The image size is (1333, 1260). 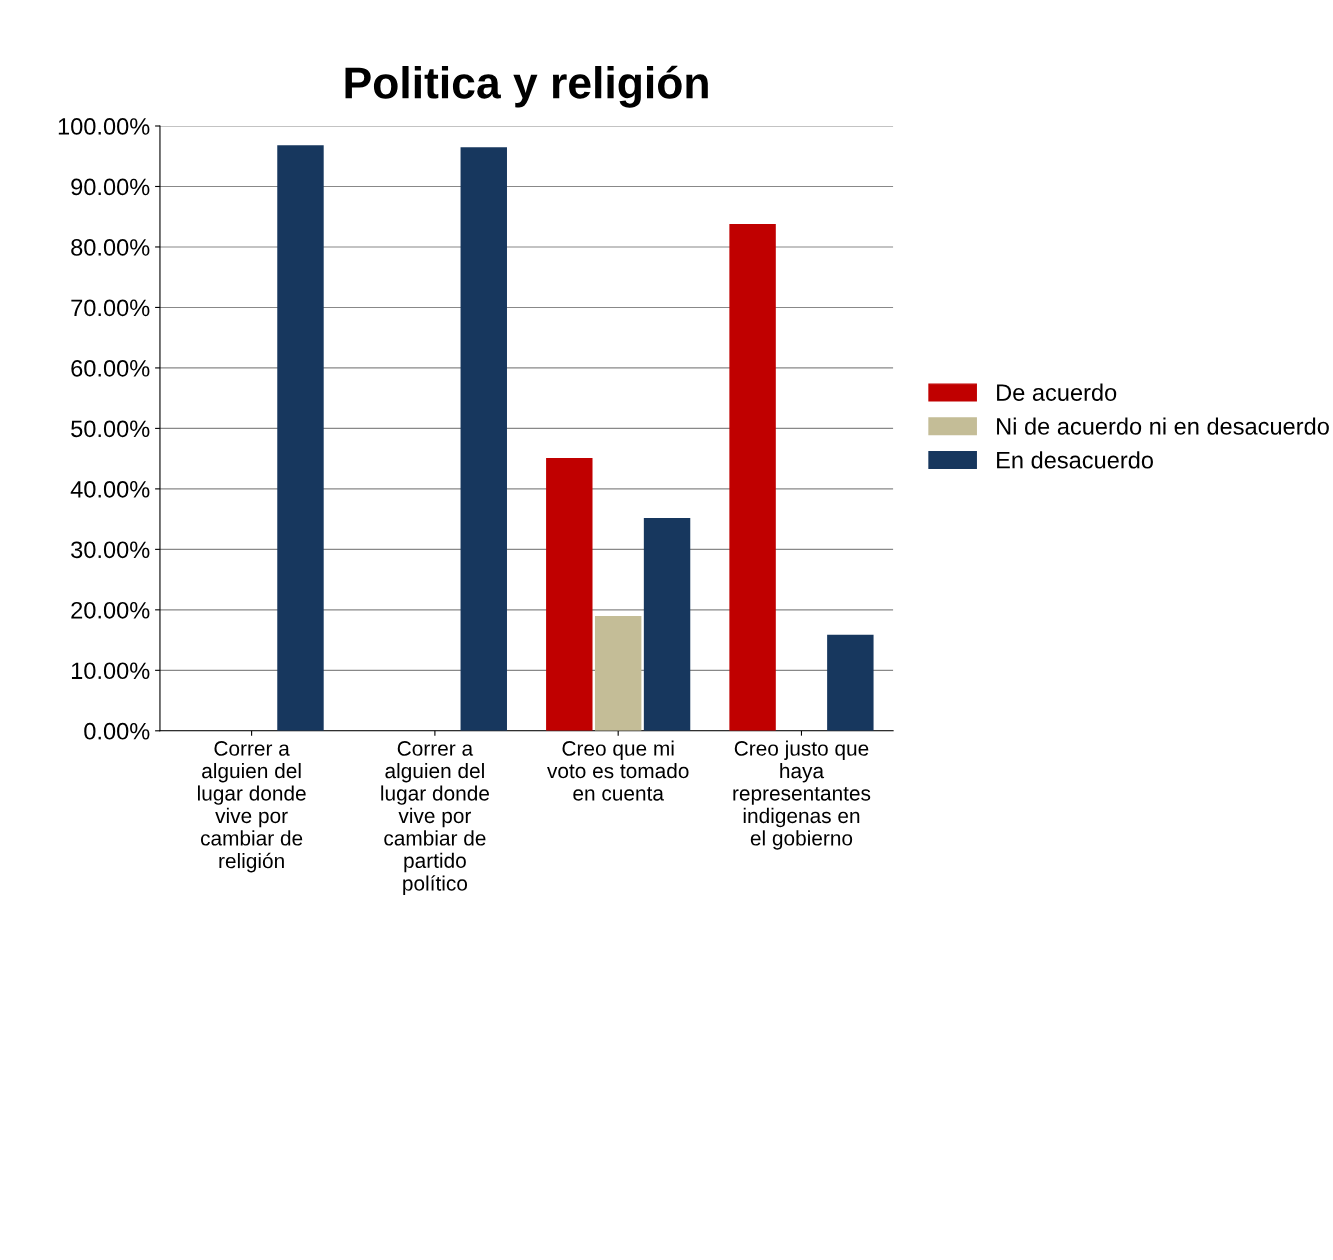 What do you see at coordinates (110, 489) in the screenshot?
I see `y-tick-label: 40.00%` at bounding box center [110, 489].